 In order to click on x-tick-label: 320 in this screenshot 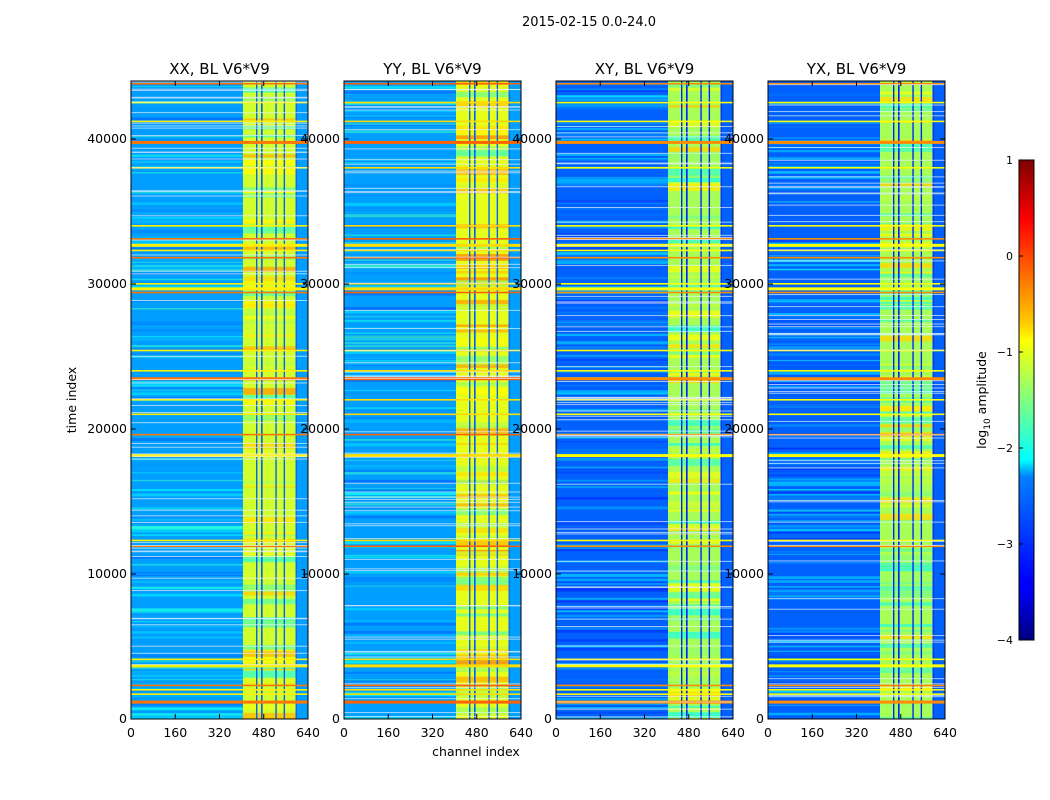, I will do `click(433, 732)`.